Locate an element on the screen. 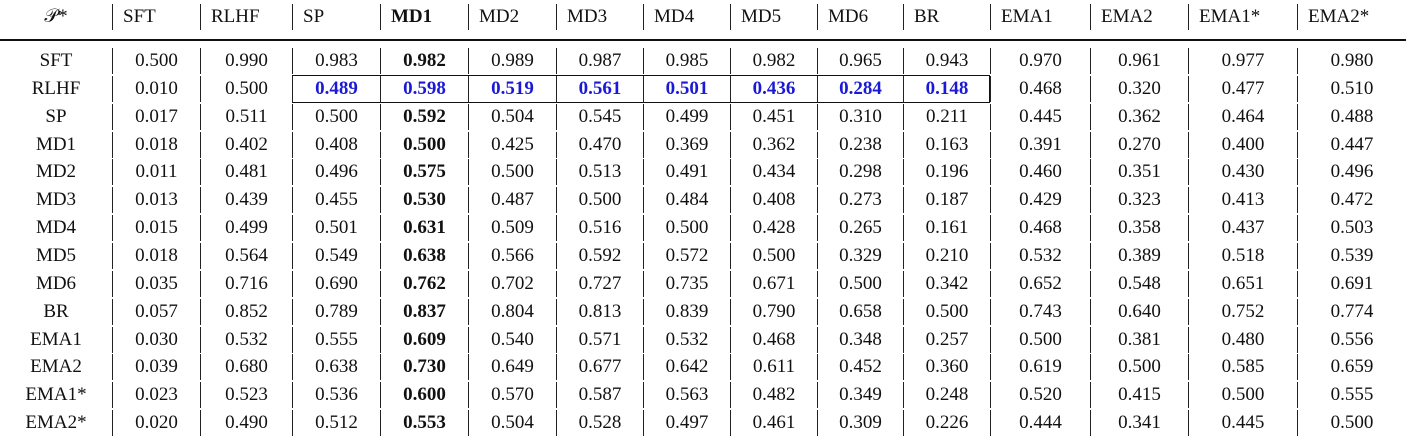  column-header: MD1 is located at coordinates (424, 17).